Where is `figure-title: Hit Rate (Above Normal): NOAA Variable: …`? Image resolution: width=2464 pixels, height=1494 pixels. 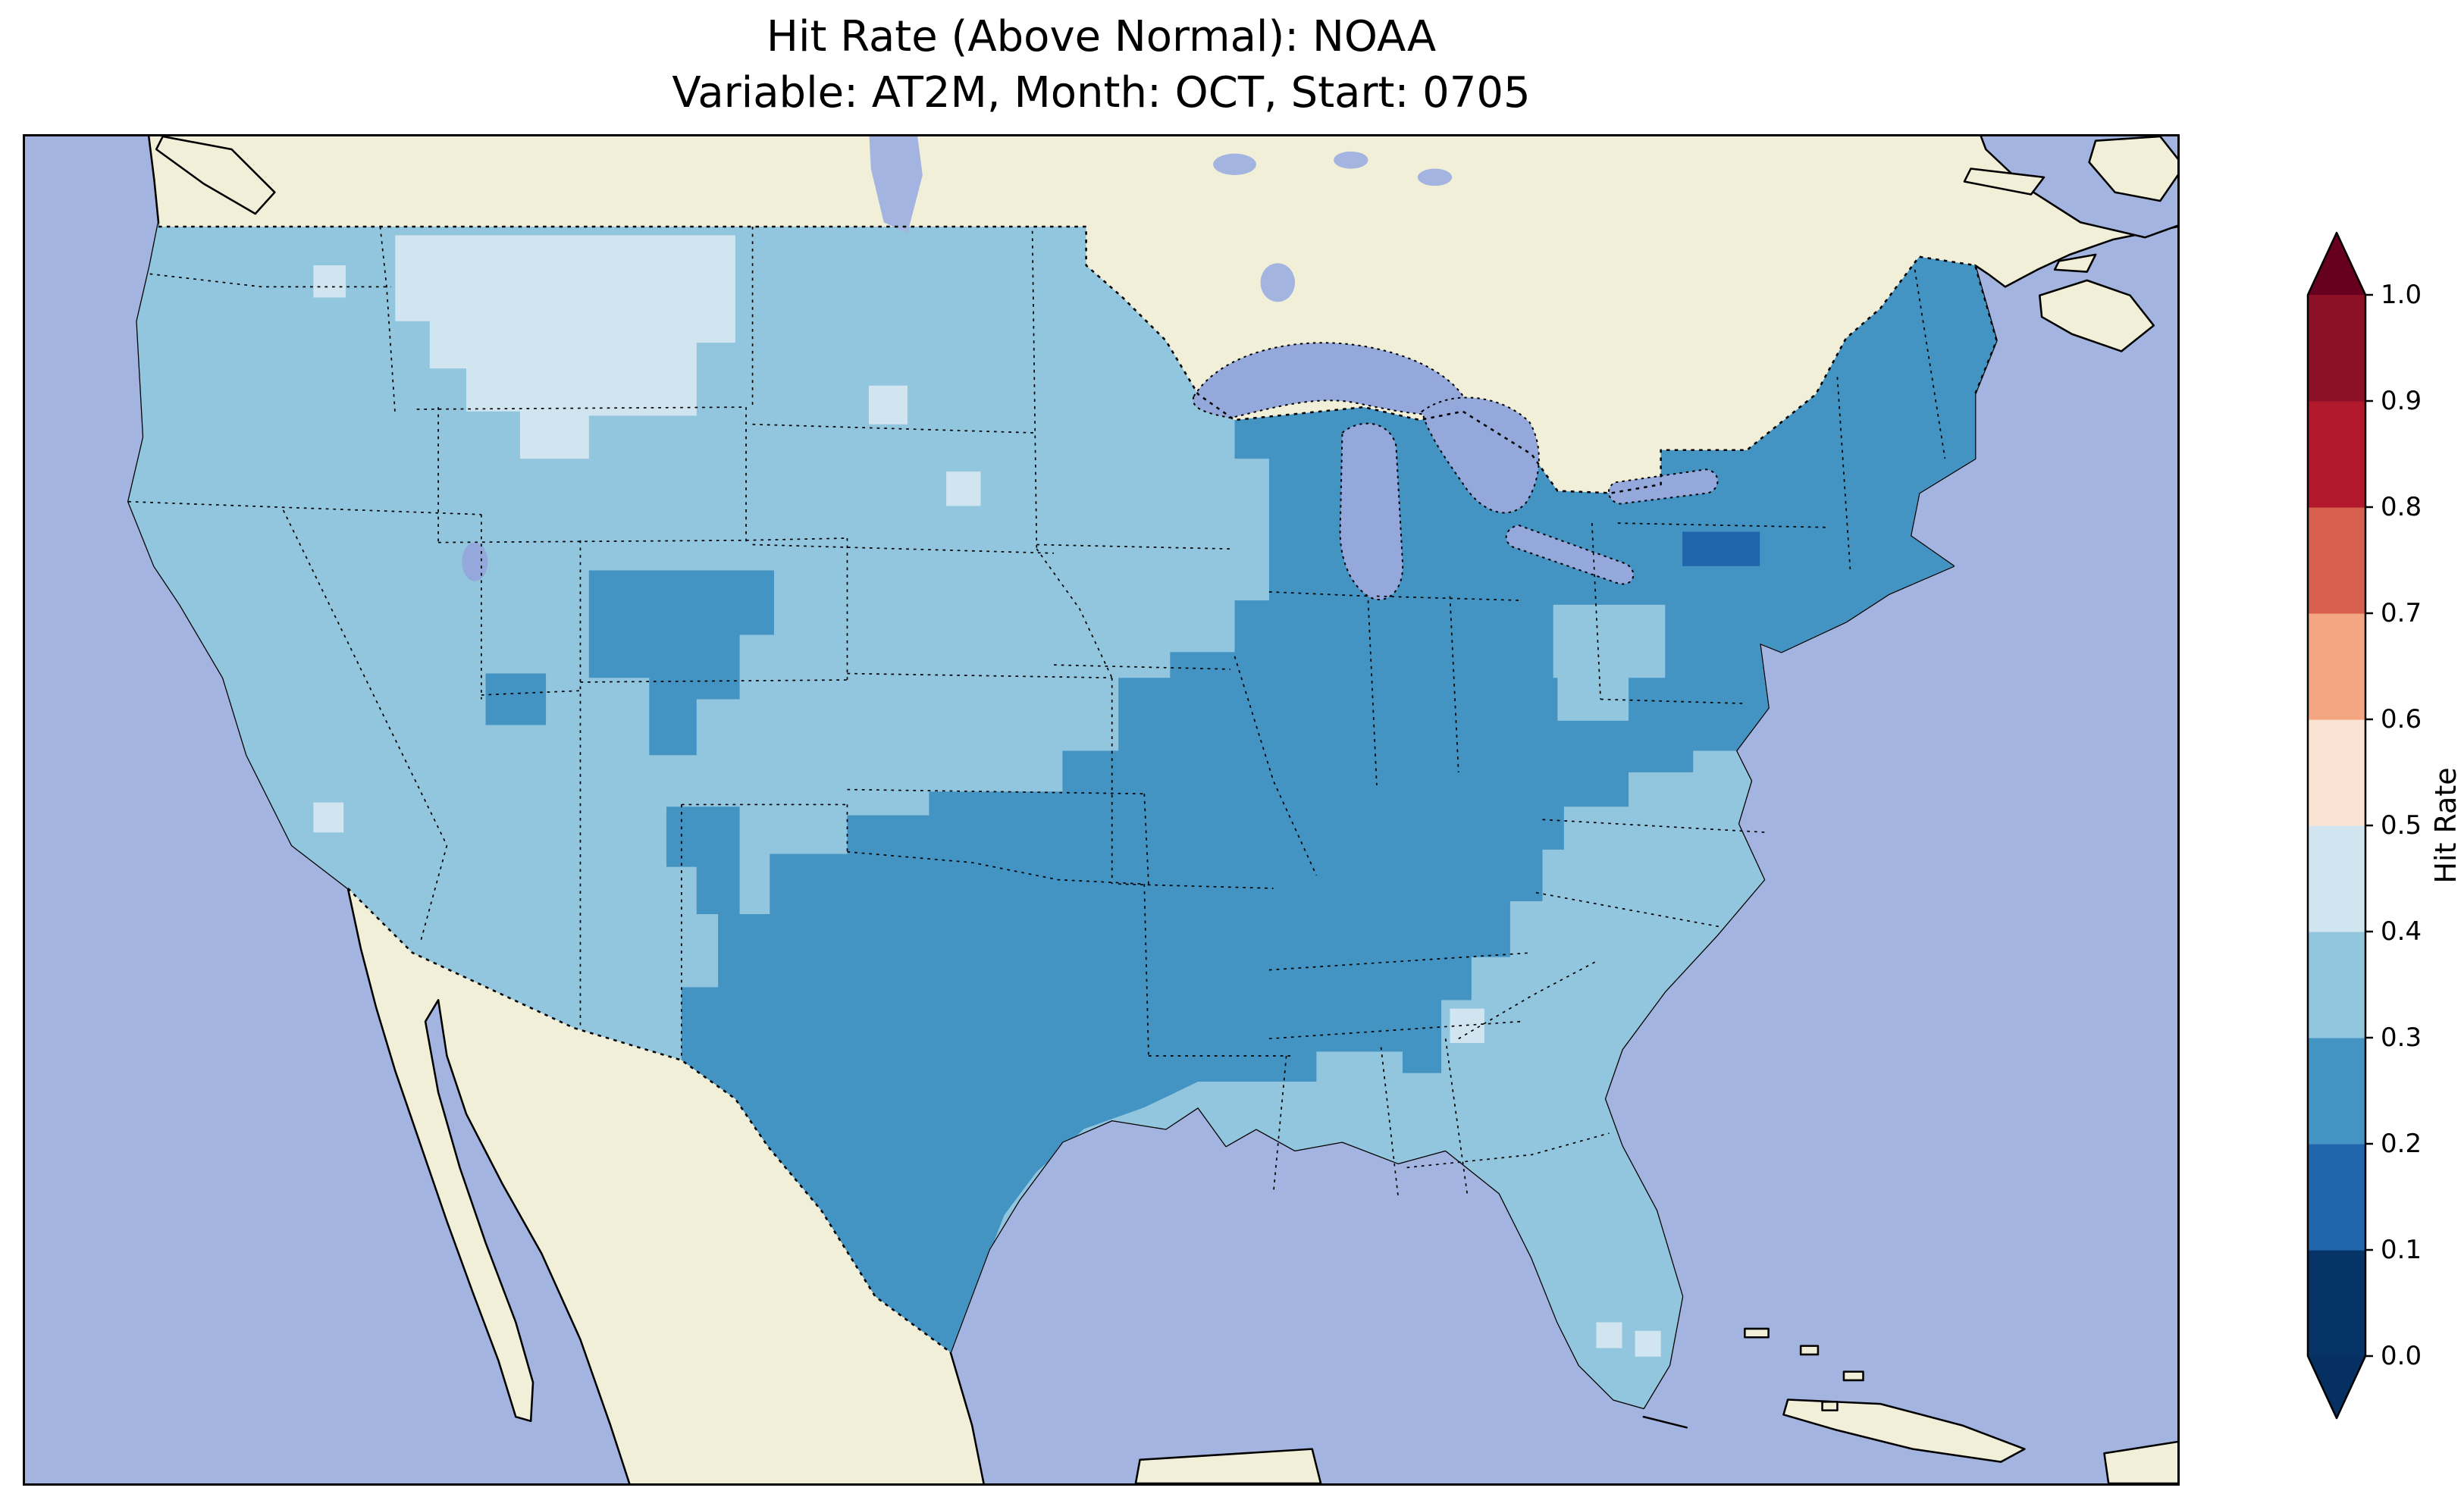
figure-title: Hit Rate (Above Normal): NOAA Variable: … is located at coordinates (1101, 65).